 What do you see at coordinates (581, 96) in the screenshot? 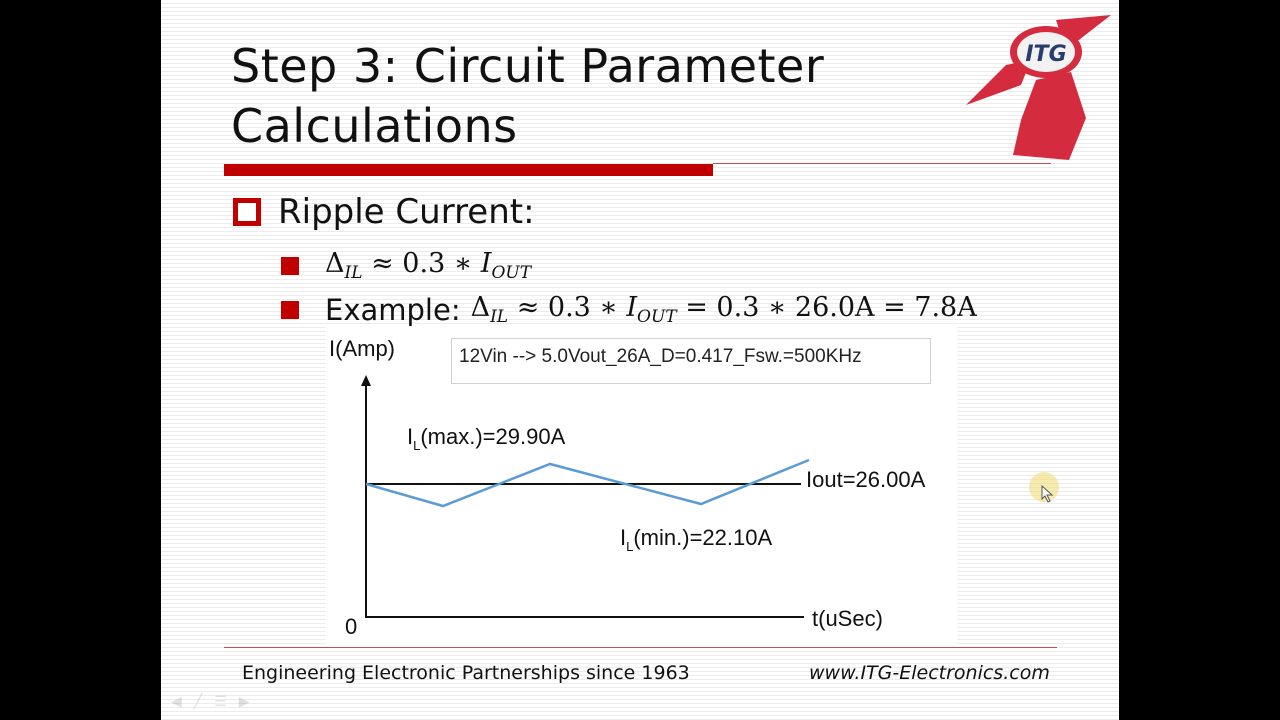
I see `slide-title: Step 3: Circuit Parameter Calculations` at bounding box center [581, 96].